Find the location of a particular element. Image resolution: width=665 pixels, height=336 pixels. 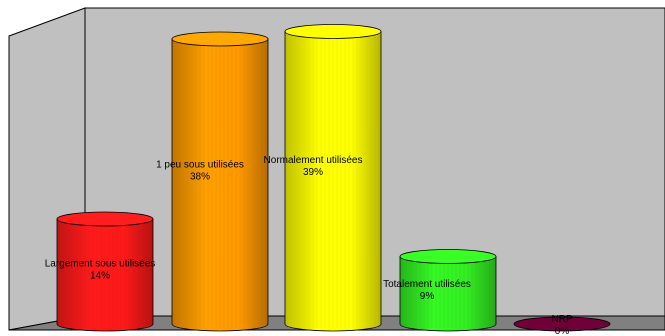

category-label: Largement sous utilisées is located at coordinates (100, 263).